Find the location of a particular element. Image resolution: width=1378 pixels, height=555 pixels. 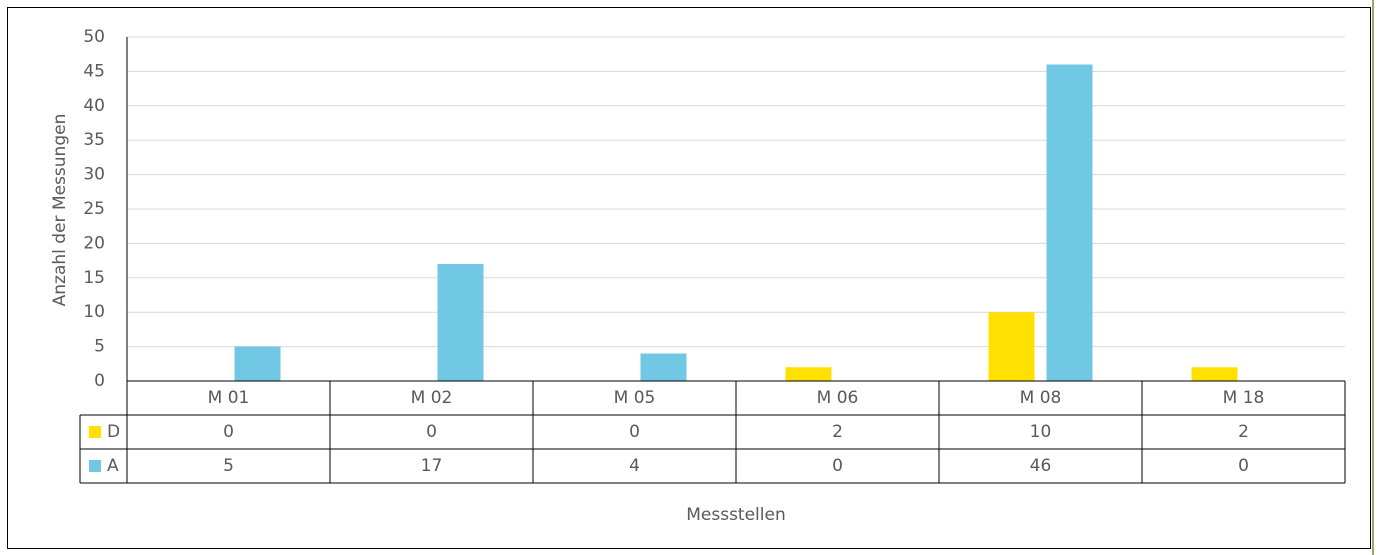

x-tick-label: M 01 is located at coordinates (229, 398).